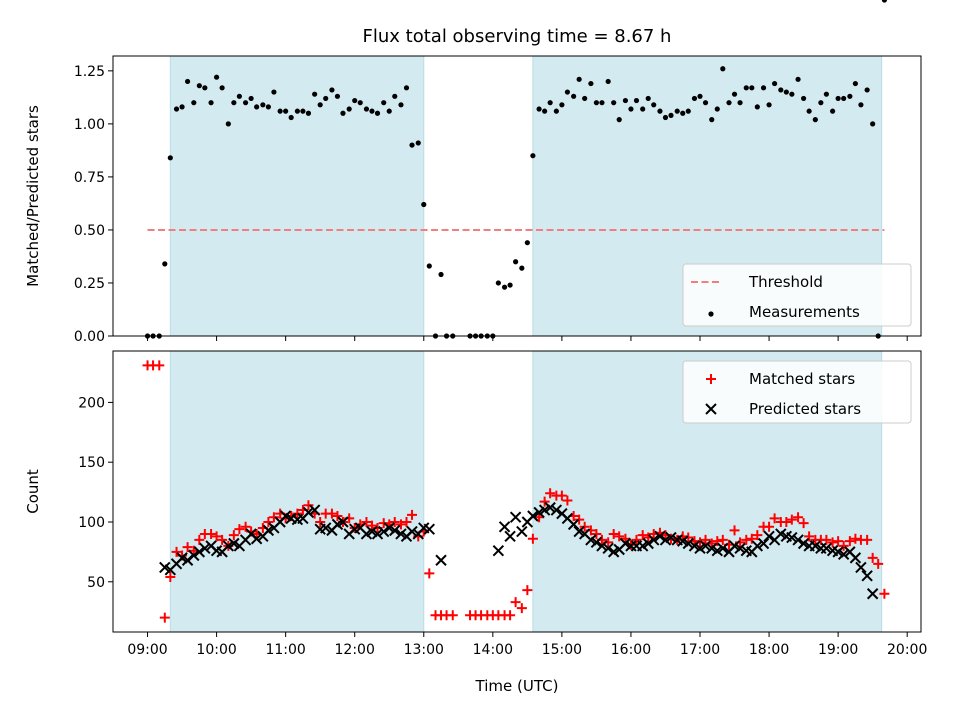 The width and height of the screenshot is (960, 720). I want to click on legend-measurement-swatch, so click(711, 314).